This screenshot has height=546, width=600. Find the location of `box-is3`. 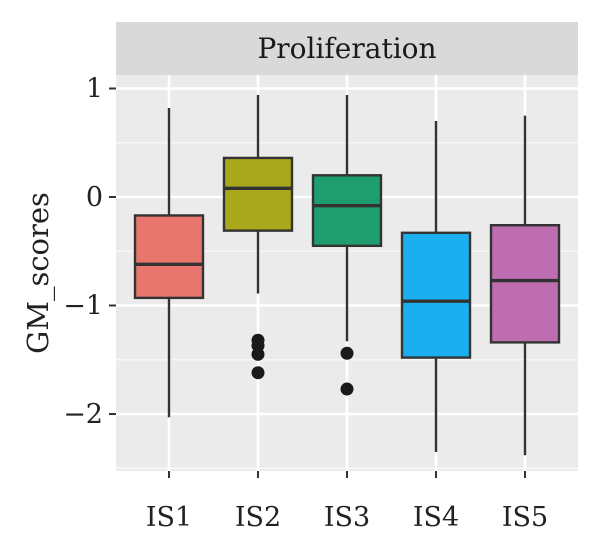

box-is3 is located at coordinates (347, 245).